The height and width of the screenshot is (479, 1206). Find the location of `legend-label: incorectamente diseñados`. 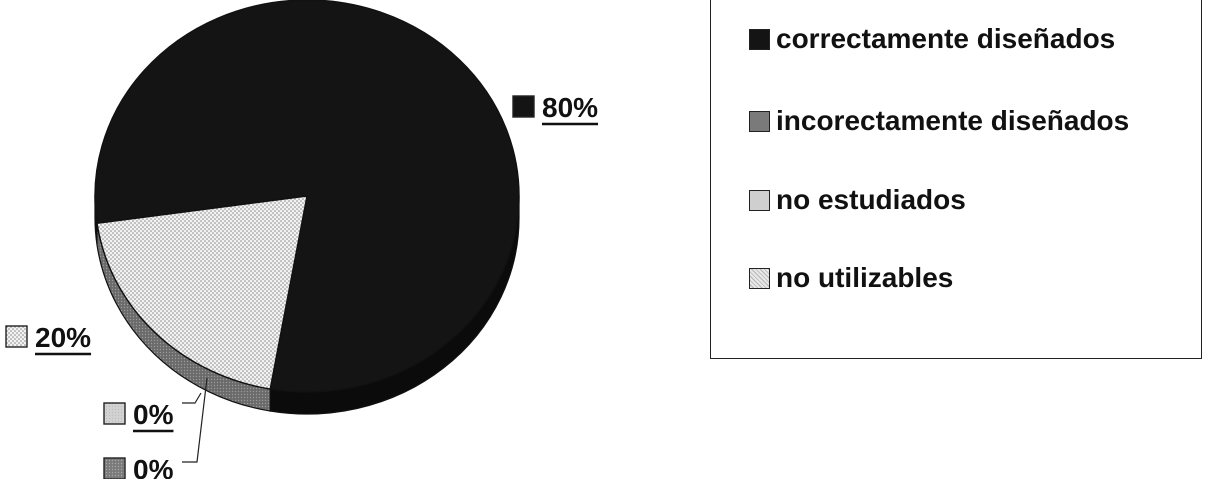

legend-label: incorectamente diseñados is located at coordinates (953, 120).